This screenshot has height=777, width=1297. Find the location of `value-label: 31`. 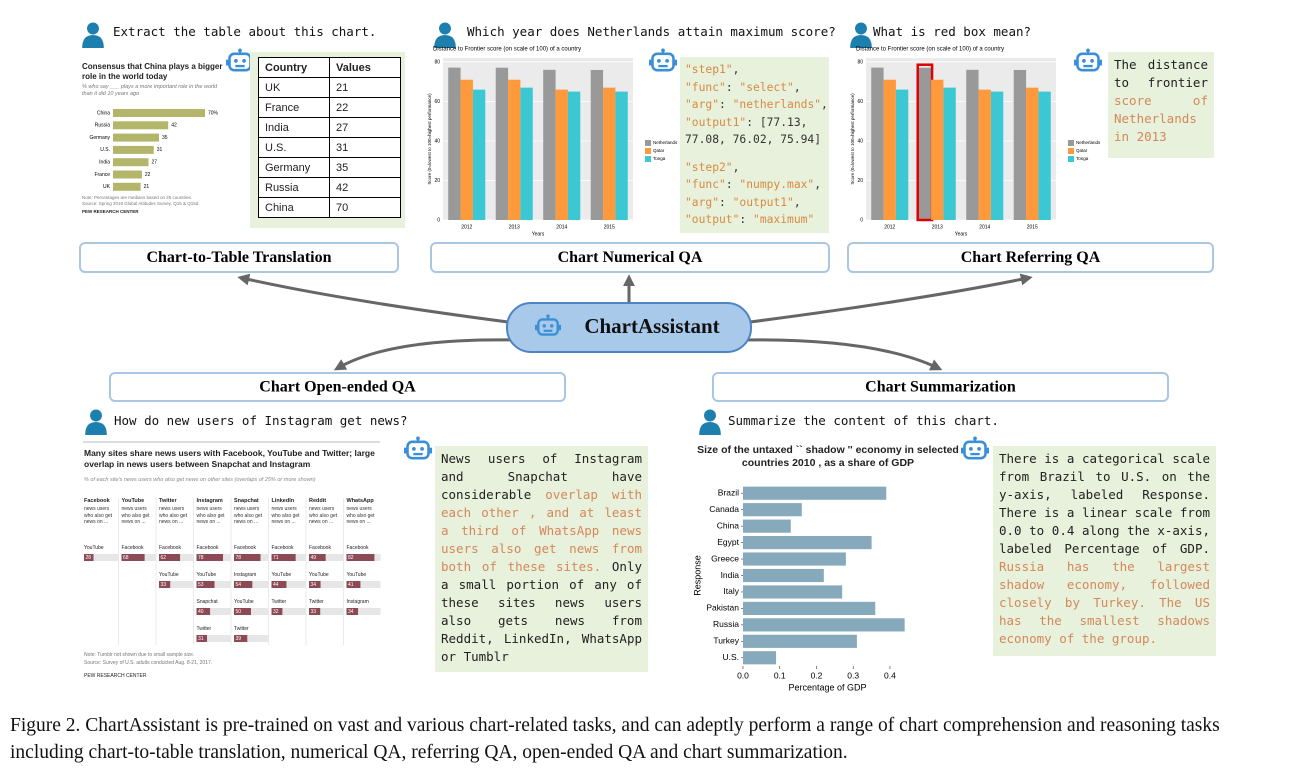

value-label: 31 is located at coordinates (160, 150).